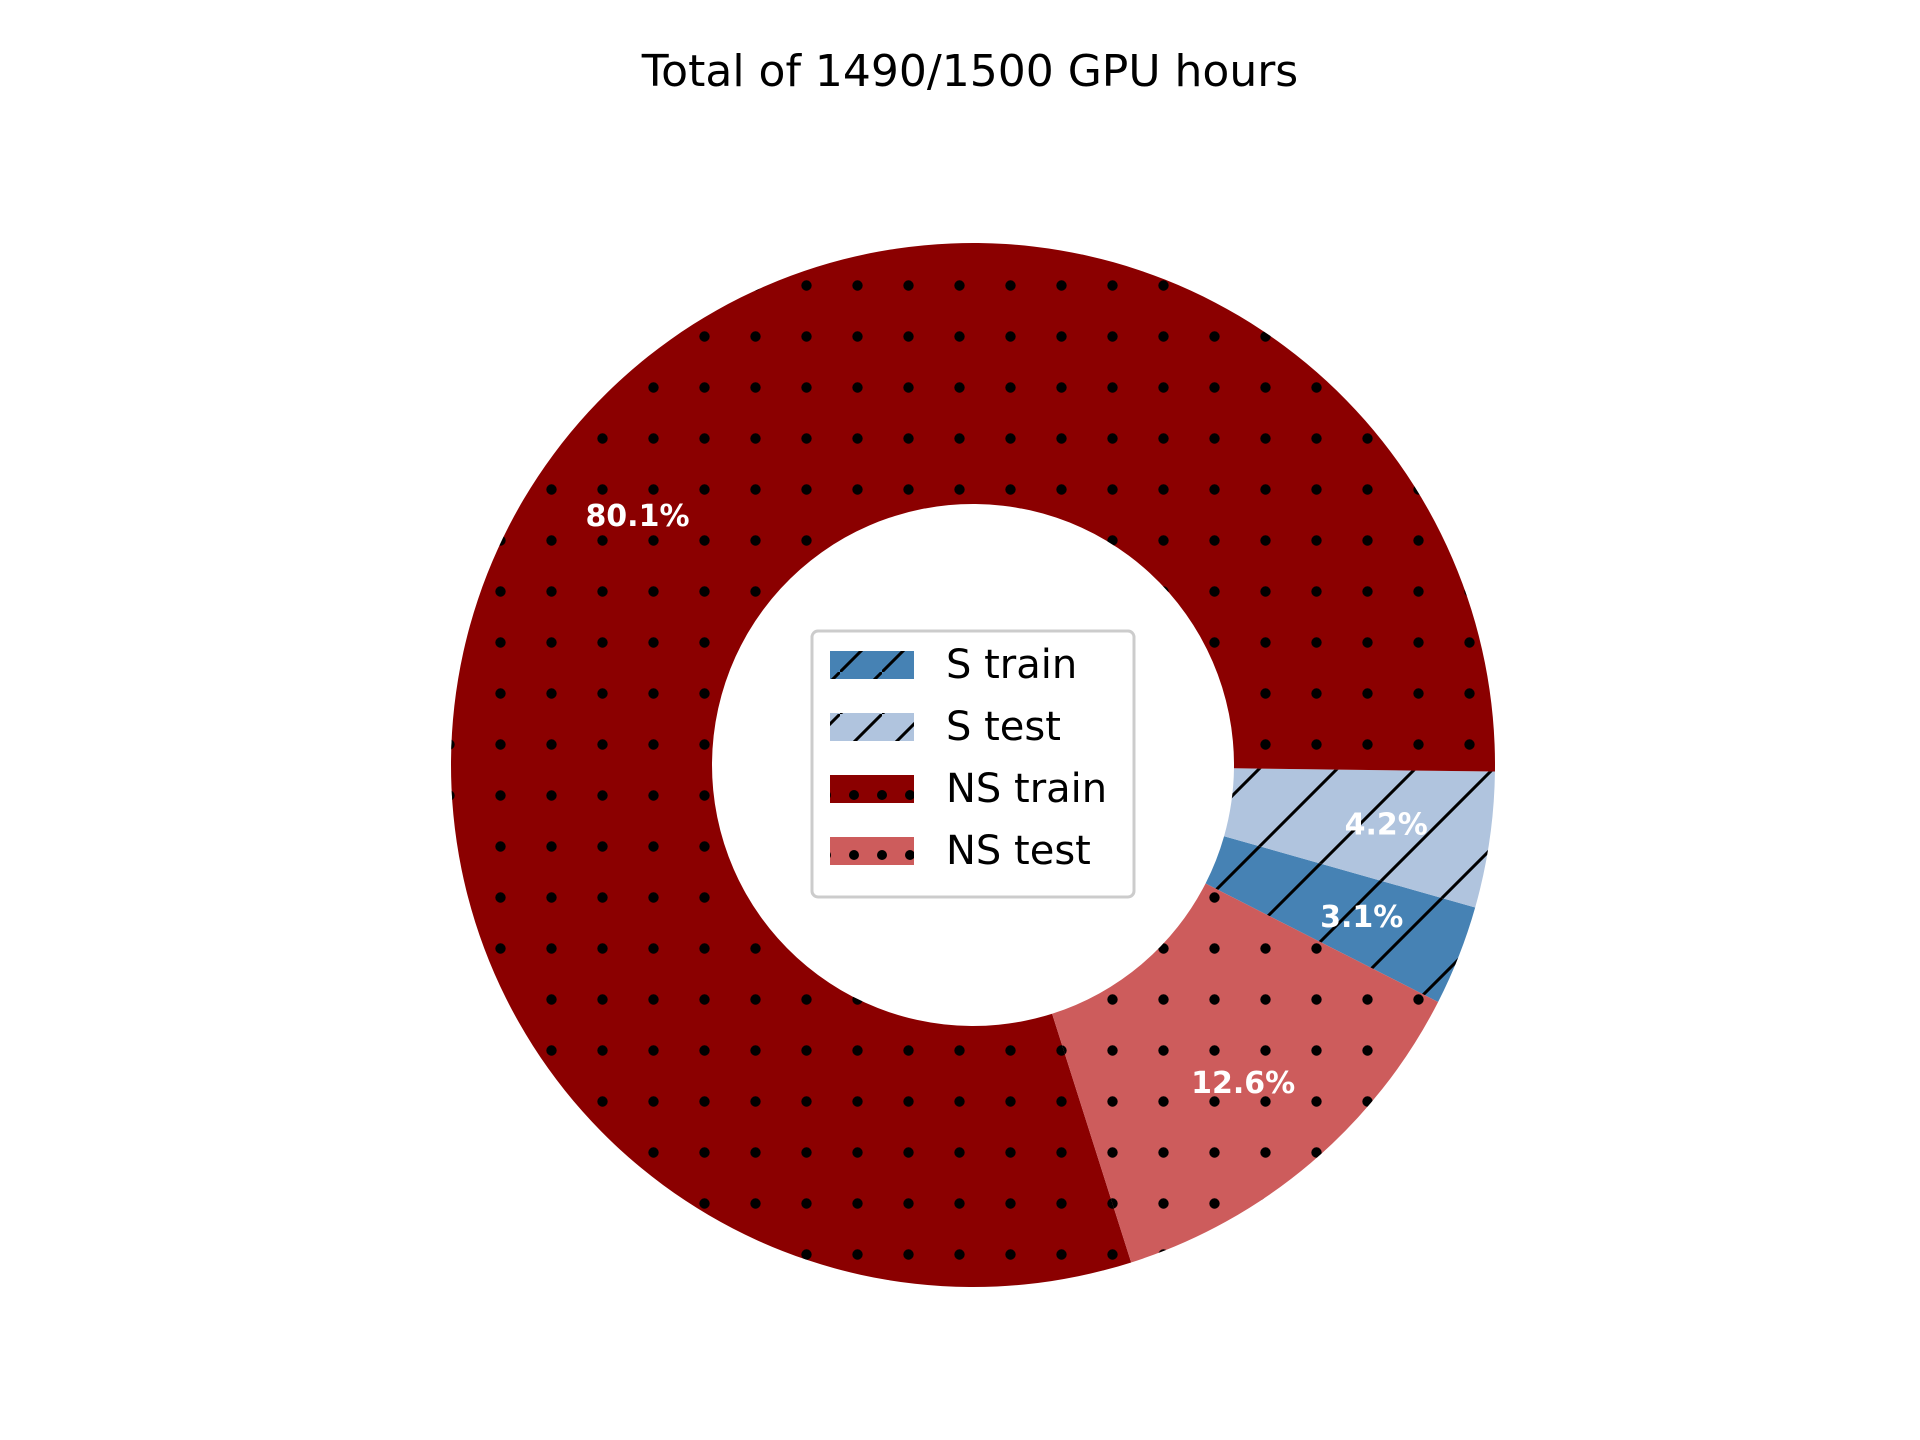 This screenshot has width=1920, height=1440. What do you see at coordinates (872, 789) in the screenshot?
I see `legend-swatch-pattern-ns-train` at bounding box center [872, 789].